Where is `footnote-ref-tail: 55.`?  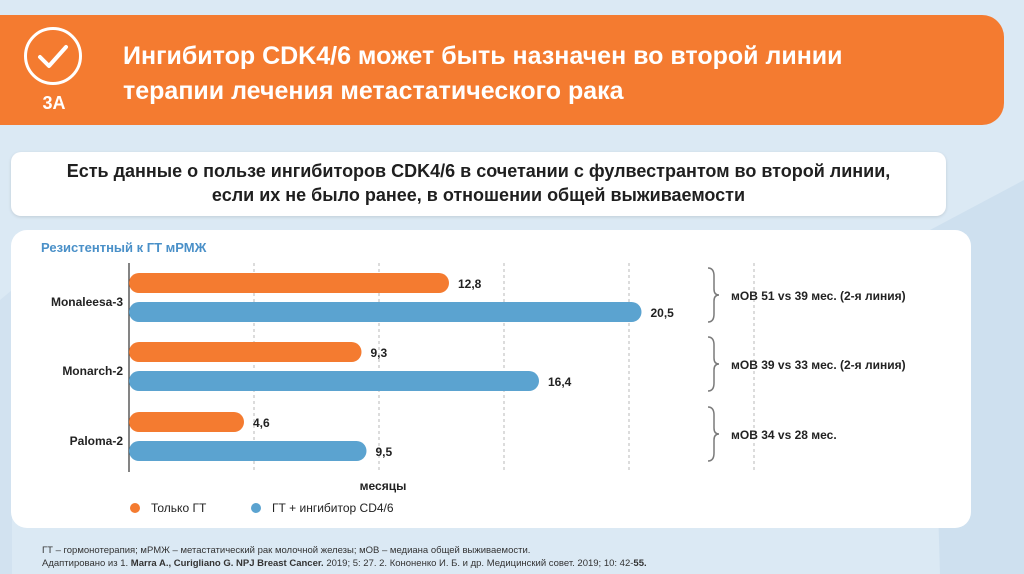 footnote-ref-tail: 55. is located at coordinates (640, 563).